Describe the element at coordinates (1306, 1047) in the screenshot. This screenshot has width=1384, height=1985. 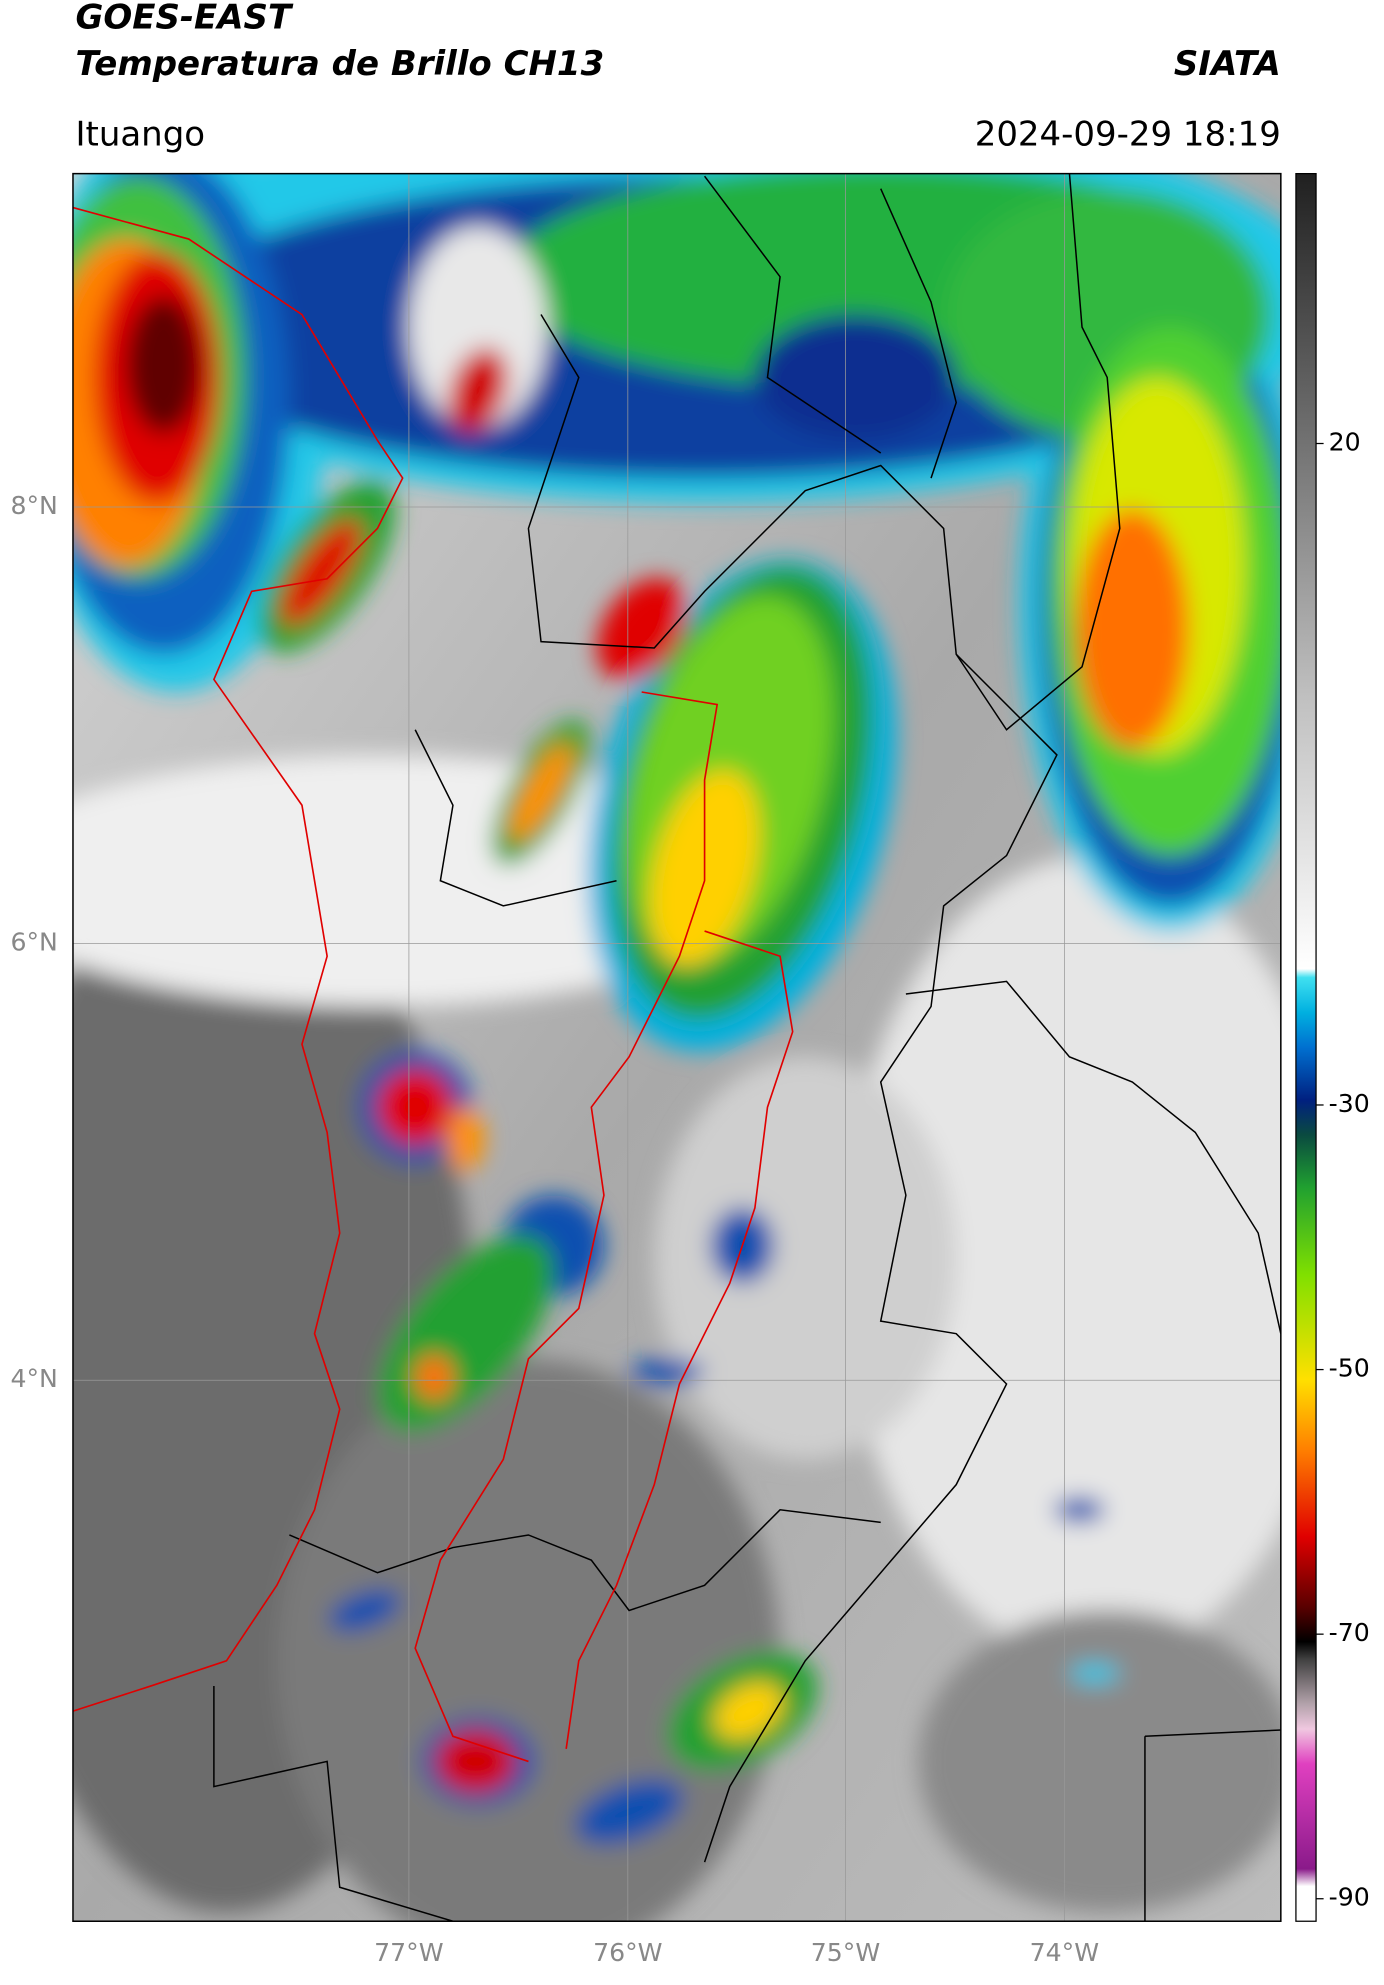
I see `colorbar-scale` at that location.